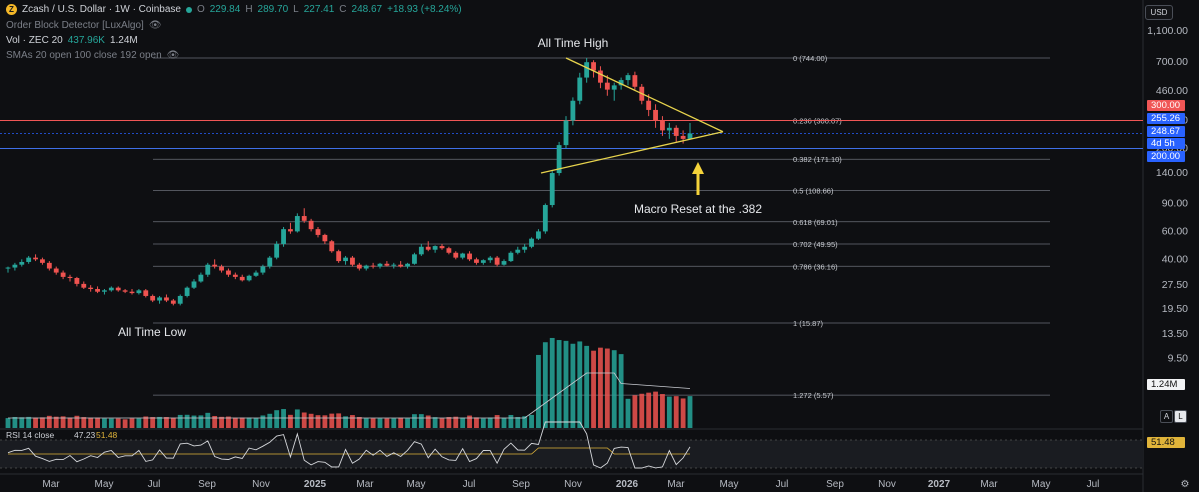 This screenshot has height=492, width=1199. Describe the element at coordinates (1166, 416) in the screenshot. I see `auto-scale-button: A` at that location.